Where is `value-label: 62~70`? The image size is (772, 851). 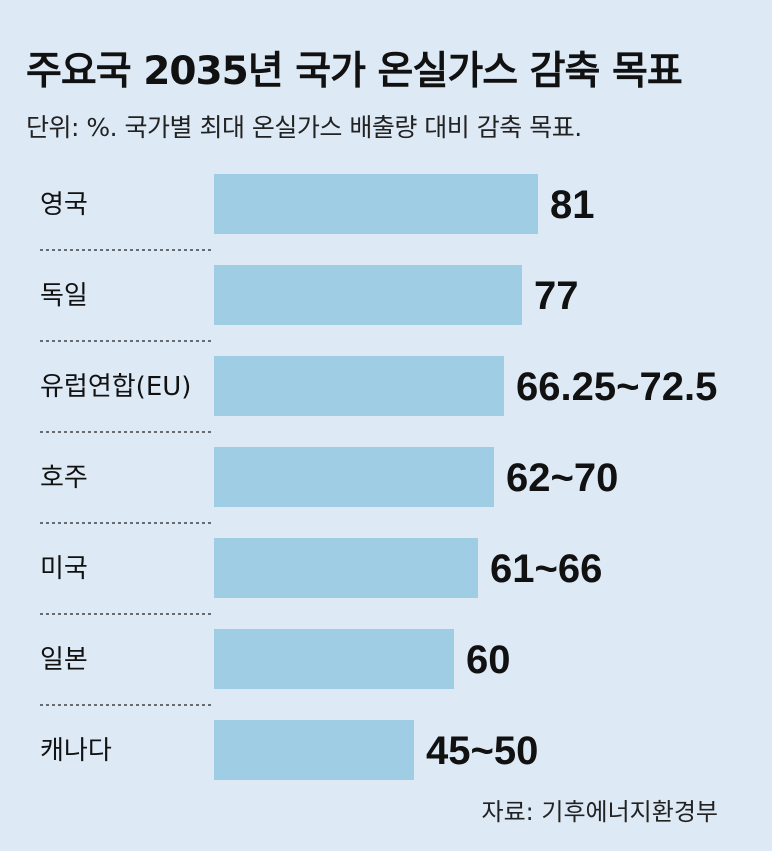 value-label: 62~70 is located at coordinates (562, 478).